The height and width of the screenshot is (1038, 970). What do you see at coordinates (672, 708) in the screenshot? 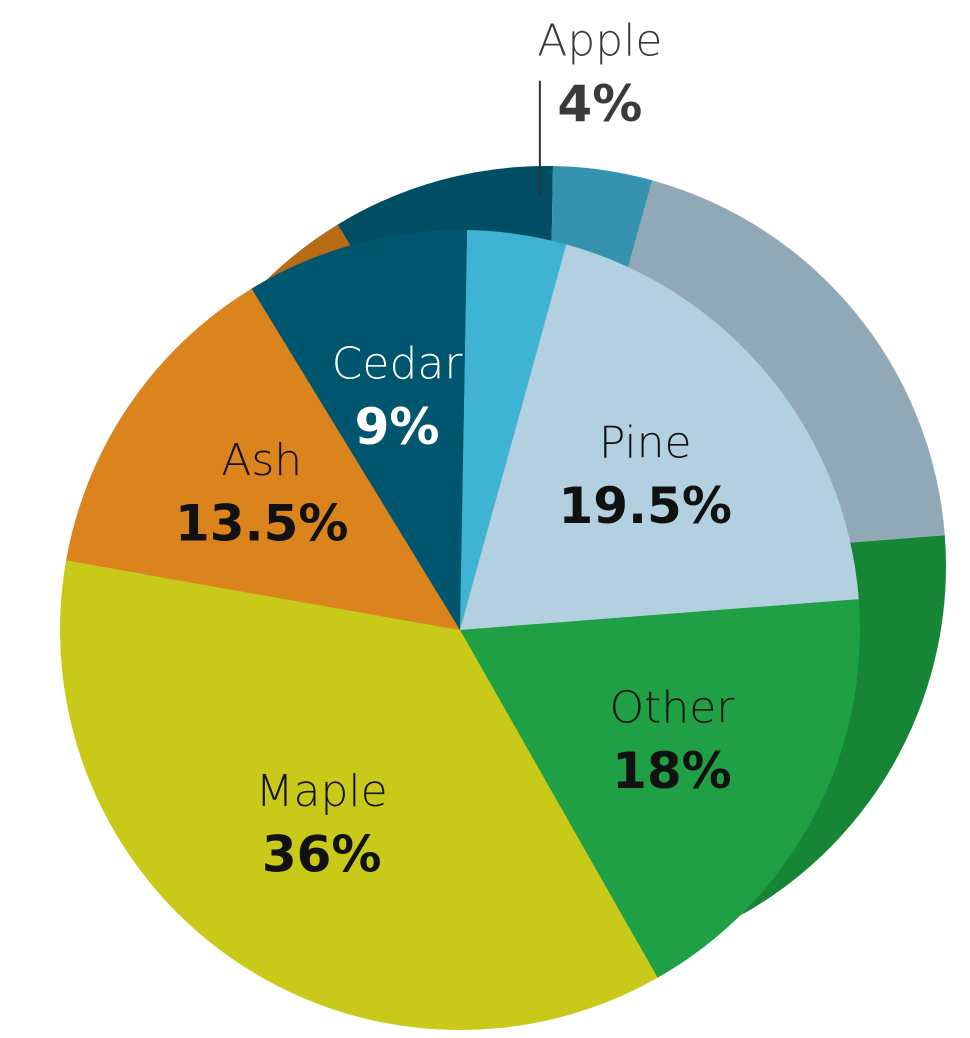
I see `slice-name: Other` at bounding box center [672, 708].